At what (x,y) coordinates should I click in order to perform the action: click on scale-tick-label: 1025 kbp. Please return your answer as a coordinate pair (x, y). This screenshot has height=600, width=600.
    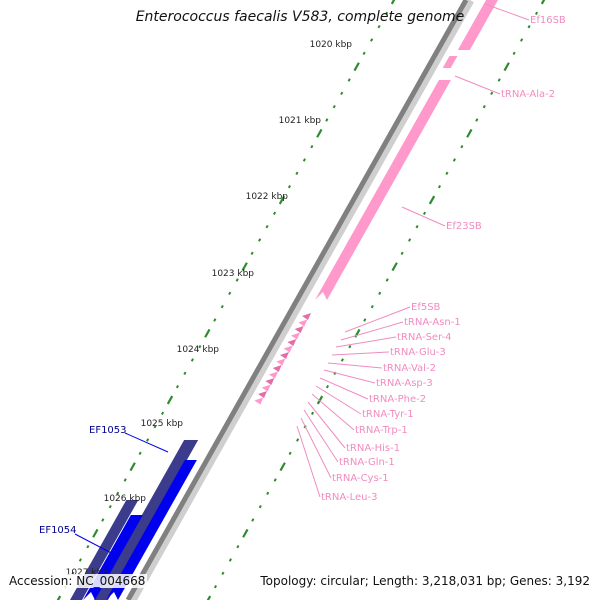
    Looking at the image, I should click on (162, 424).